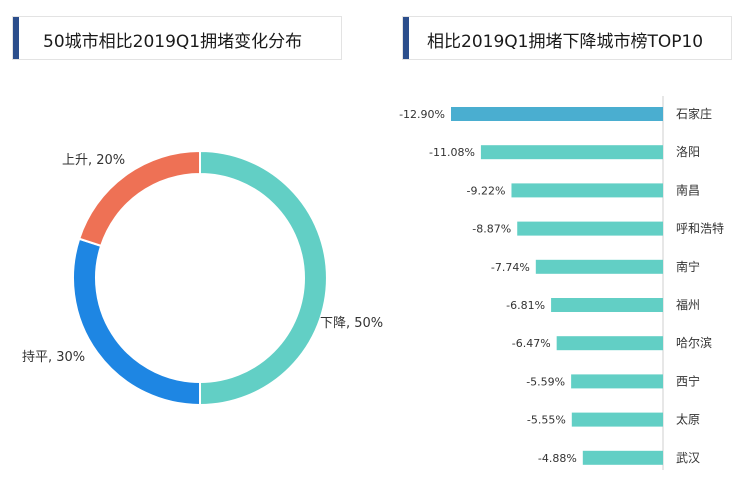  What do you see at coordinates (688, 380) in the screenshot?
I see `bar-category-label-7: 西宁` at bounding box center [688, 380].